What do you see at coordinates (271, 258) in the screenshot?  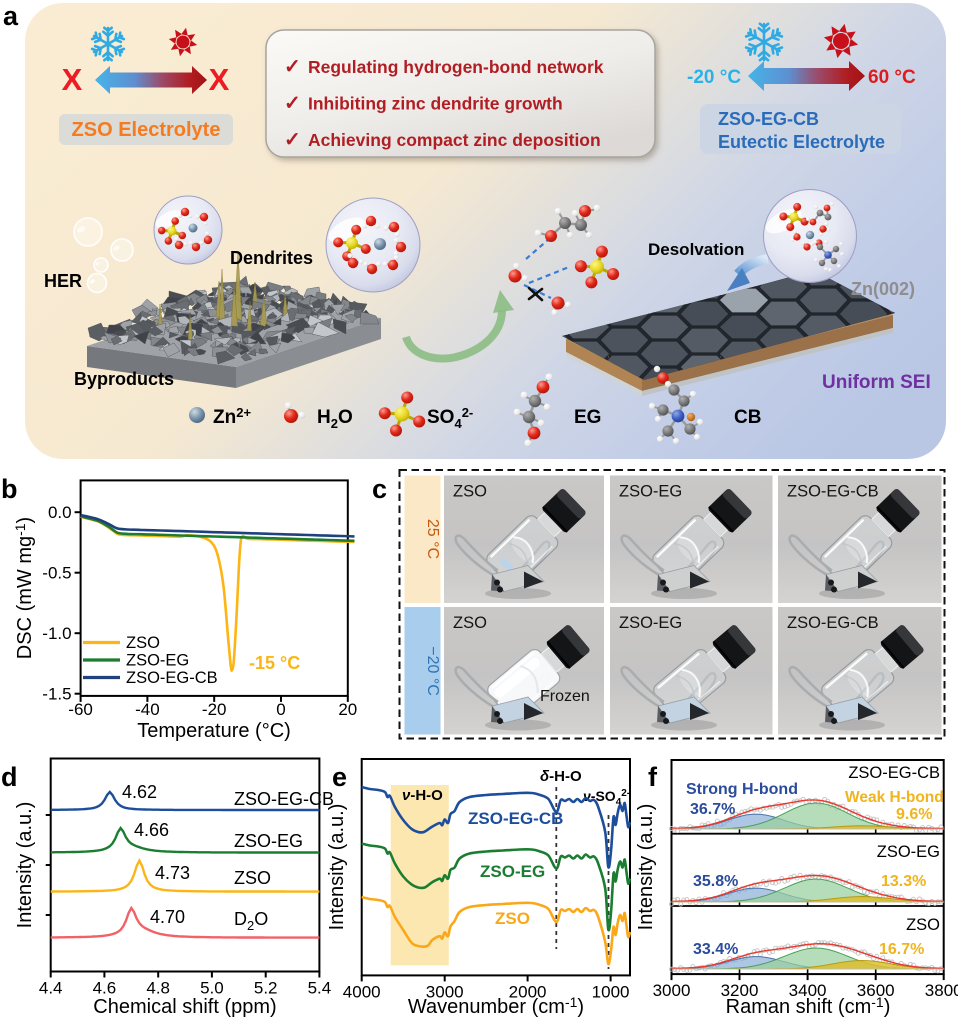 I see `svg-text: Dendrites` at bounding box center [271, 258].